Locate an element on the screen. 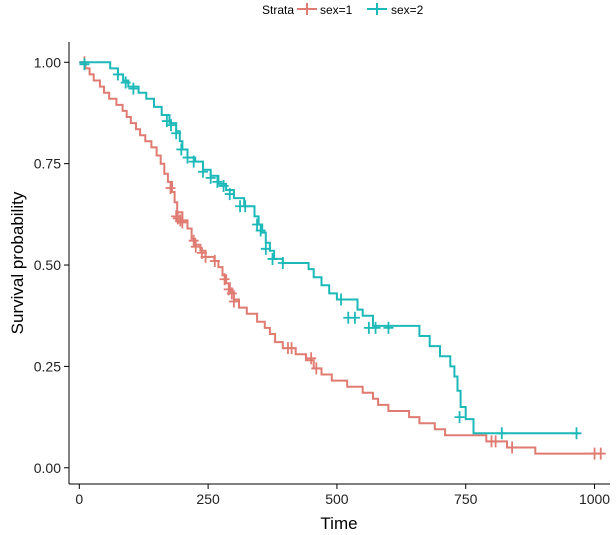  legend-title: Strata is located at coordinates (278, 10).